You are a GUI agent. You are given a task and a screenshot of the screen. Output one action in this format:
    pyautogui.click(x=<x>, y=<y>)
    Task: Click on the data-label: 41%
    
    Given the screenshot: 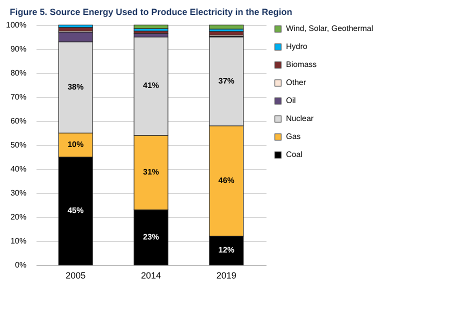 What is the action you would take?
    pyautogui.click(x=151, y=85)
    